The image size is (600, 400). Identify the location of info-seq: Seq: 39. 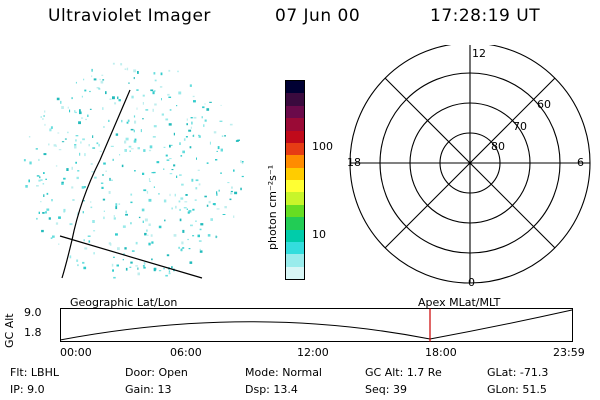
(386, 389).